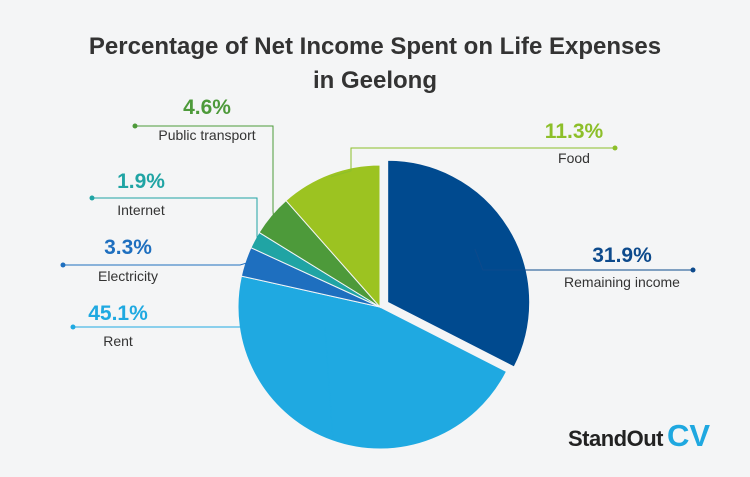  What do you see at coordinates (141, 181) in the screenshot?
I see `data-label-internet: 1.9%` at bounding box center [141, 181].